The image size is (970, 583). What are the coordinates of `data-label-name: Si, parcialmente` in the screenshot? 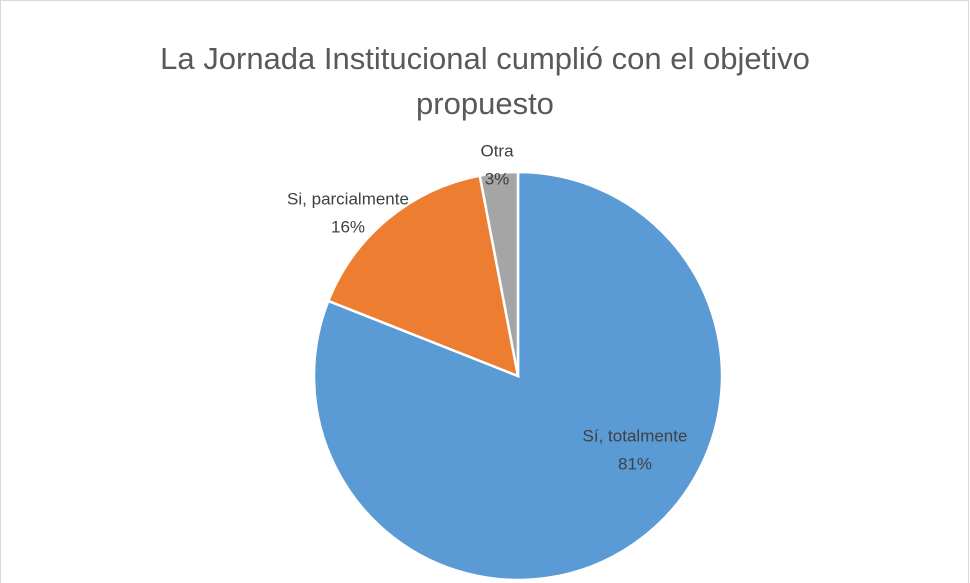 It's located at (348, 198).